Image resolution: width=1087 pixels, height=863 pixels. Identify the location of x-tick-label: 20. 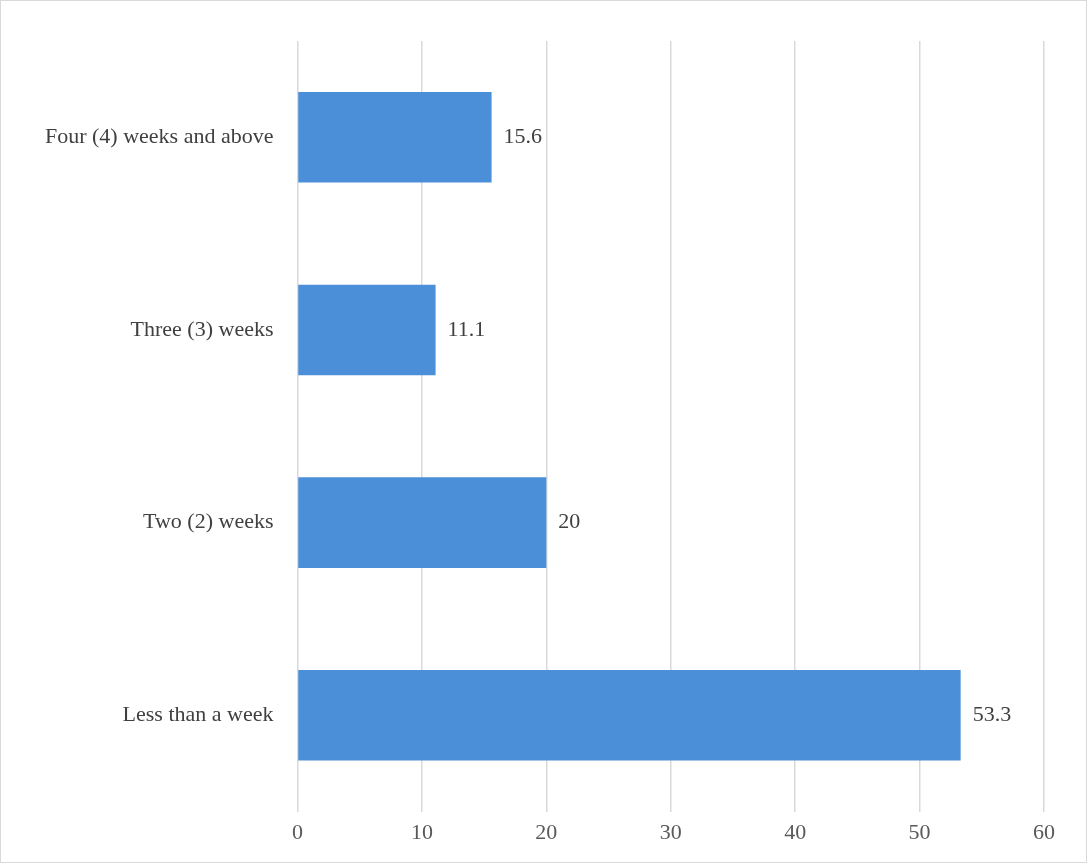
(546, 831).